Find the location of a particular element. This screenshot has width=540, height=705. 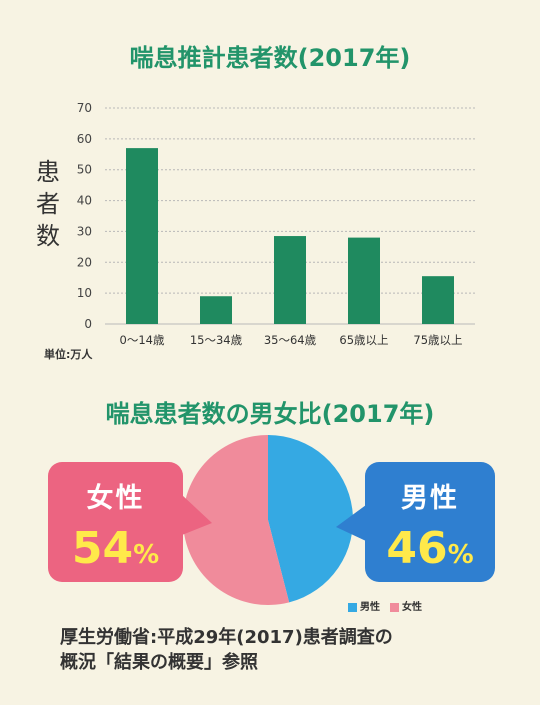

y-tick-label: 50 is located at coordinates (84, 170).